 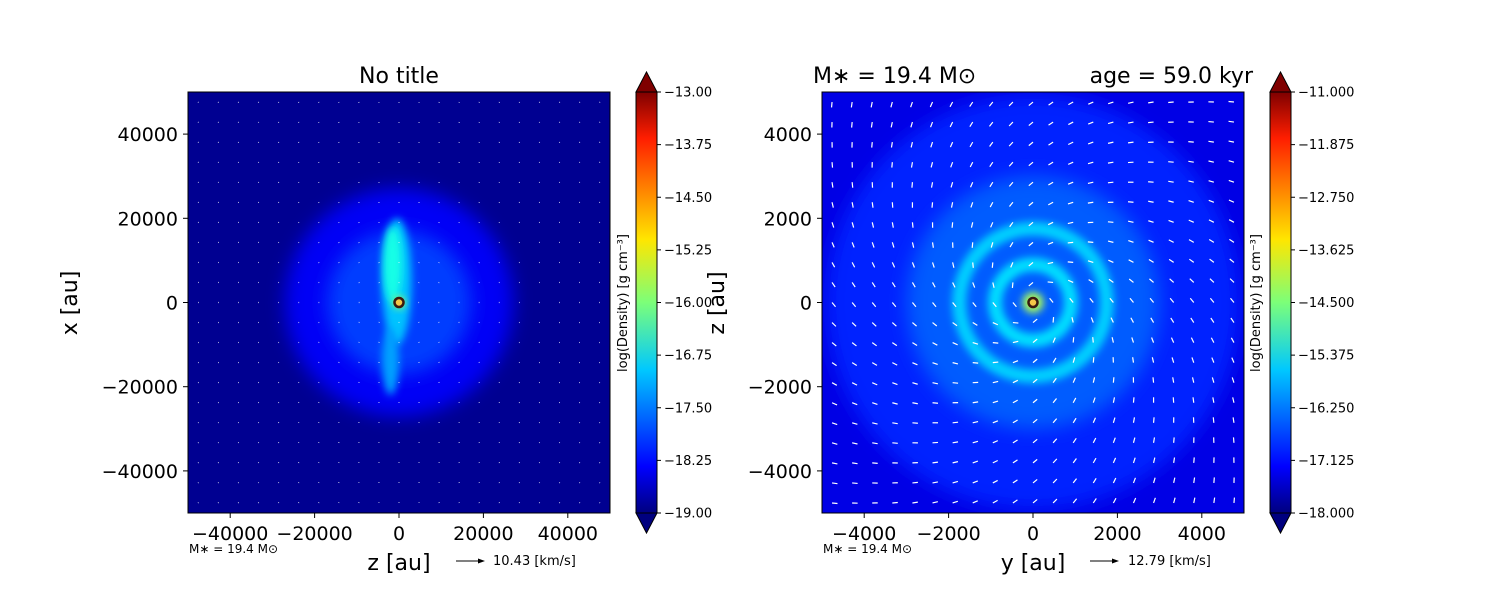 I want to click on y-axis-left: −40000 −20000 0 20000 40000, so click(x=145, y=303).